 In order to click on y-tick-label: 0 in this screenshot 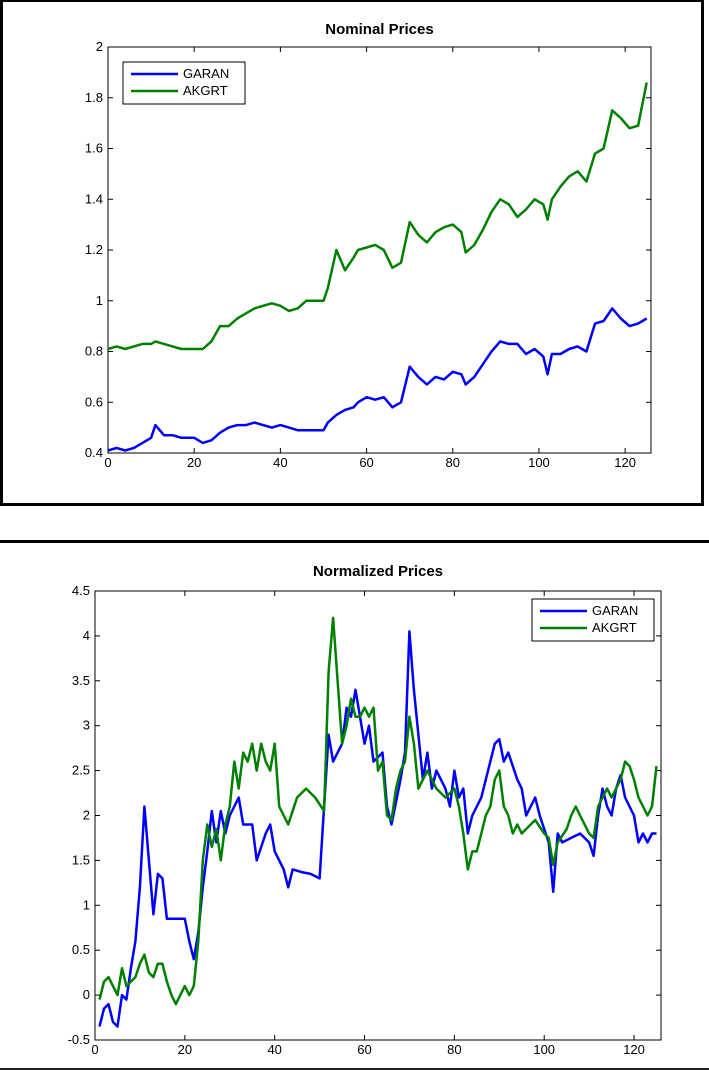, I will do `click(86, 994)`.